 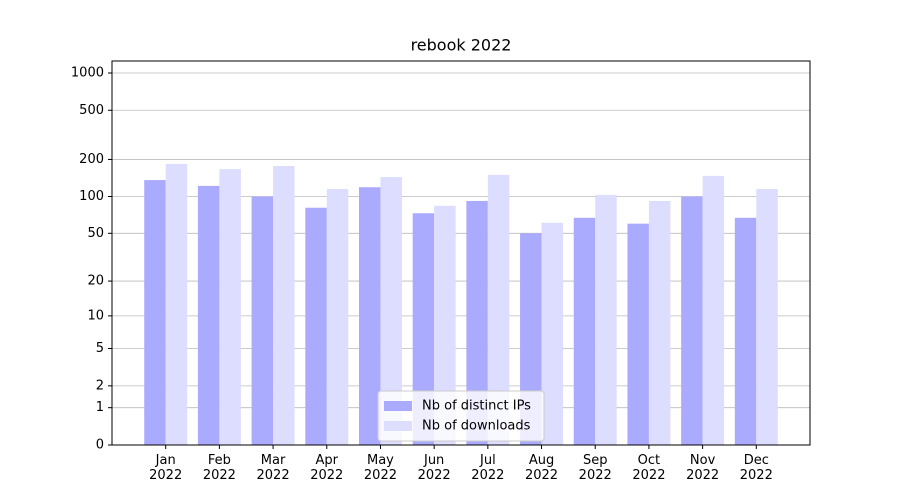 What do you see at coordinates (100, 407) in the screenshot?
I see `y-tick-label: 1` at bounding box center [100, 407].